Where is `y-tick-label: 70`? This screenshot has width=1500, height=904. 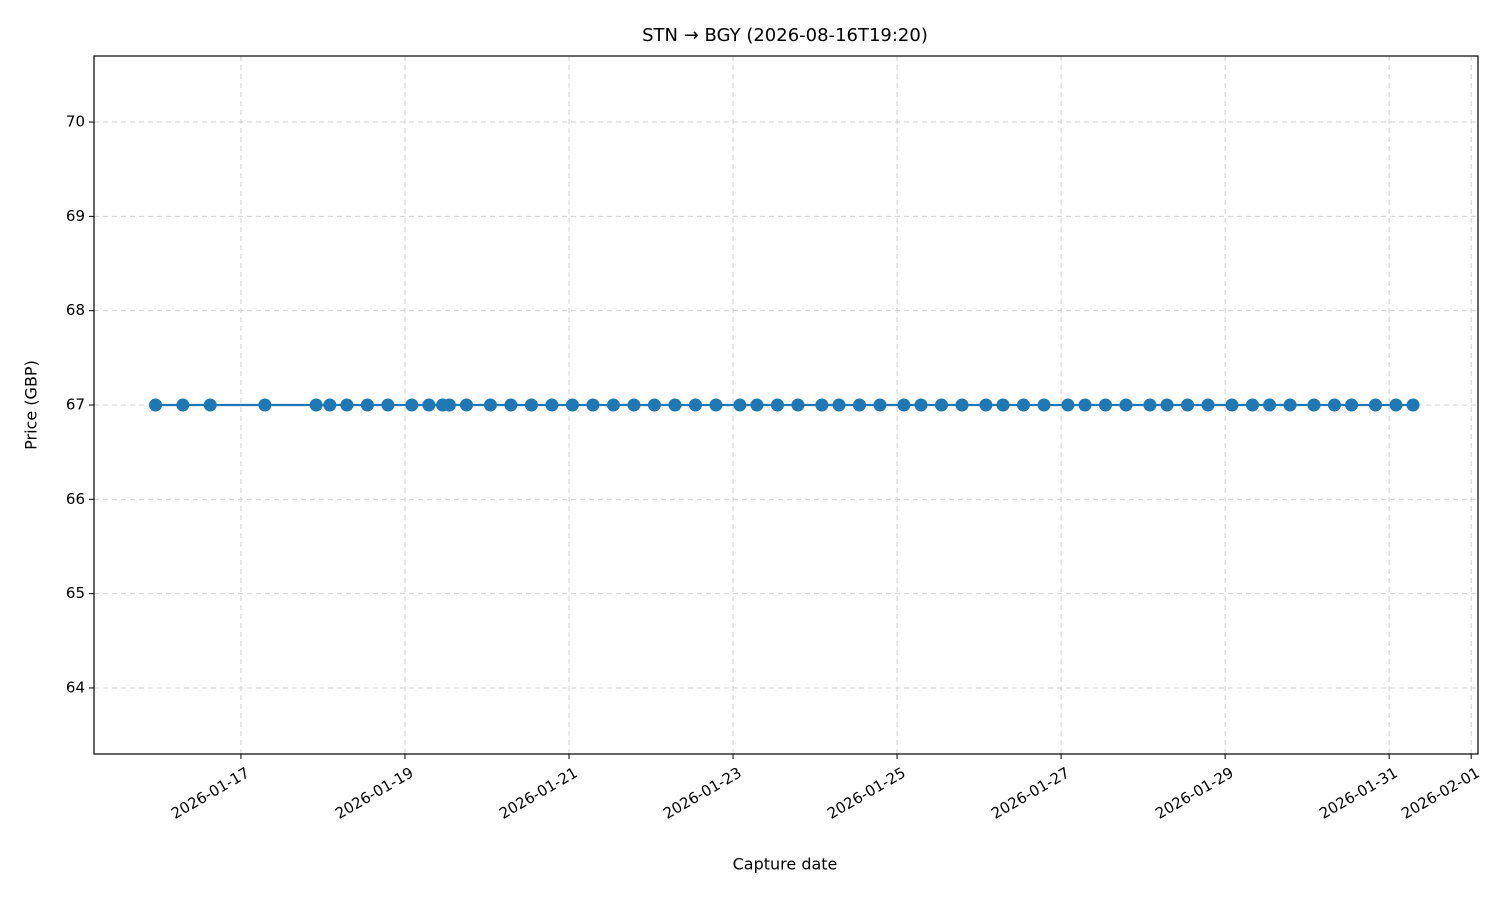 y-tick-label: 70 is located at coordinates (75, 122).